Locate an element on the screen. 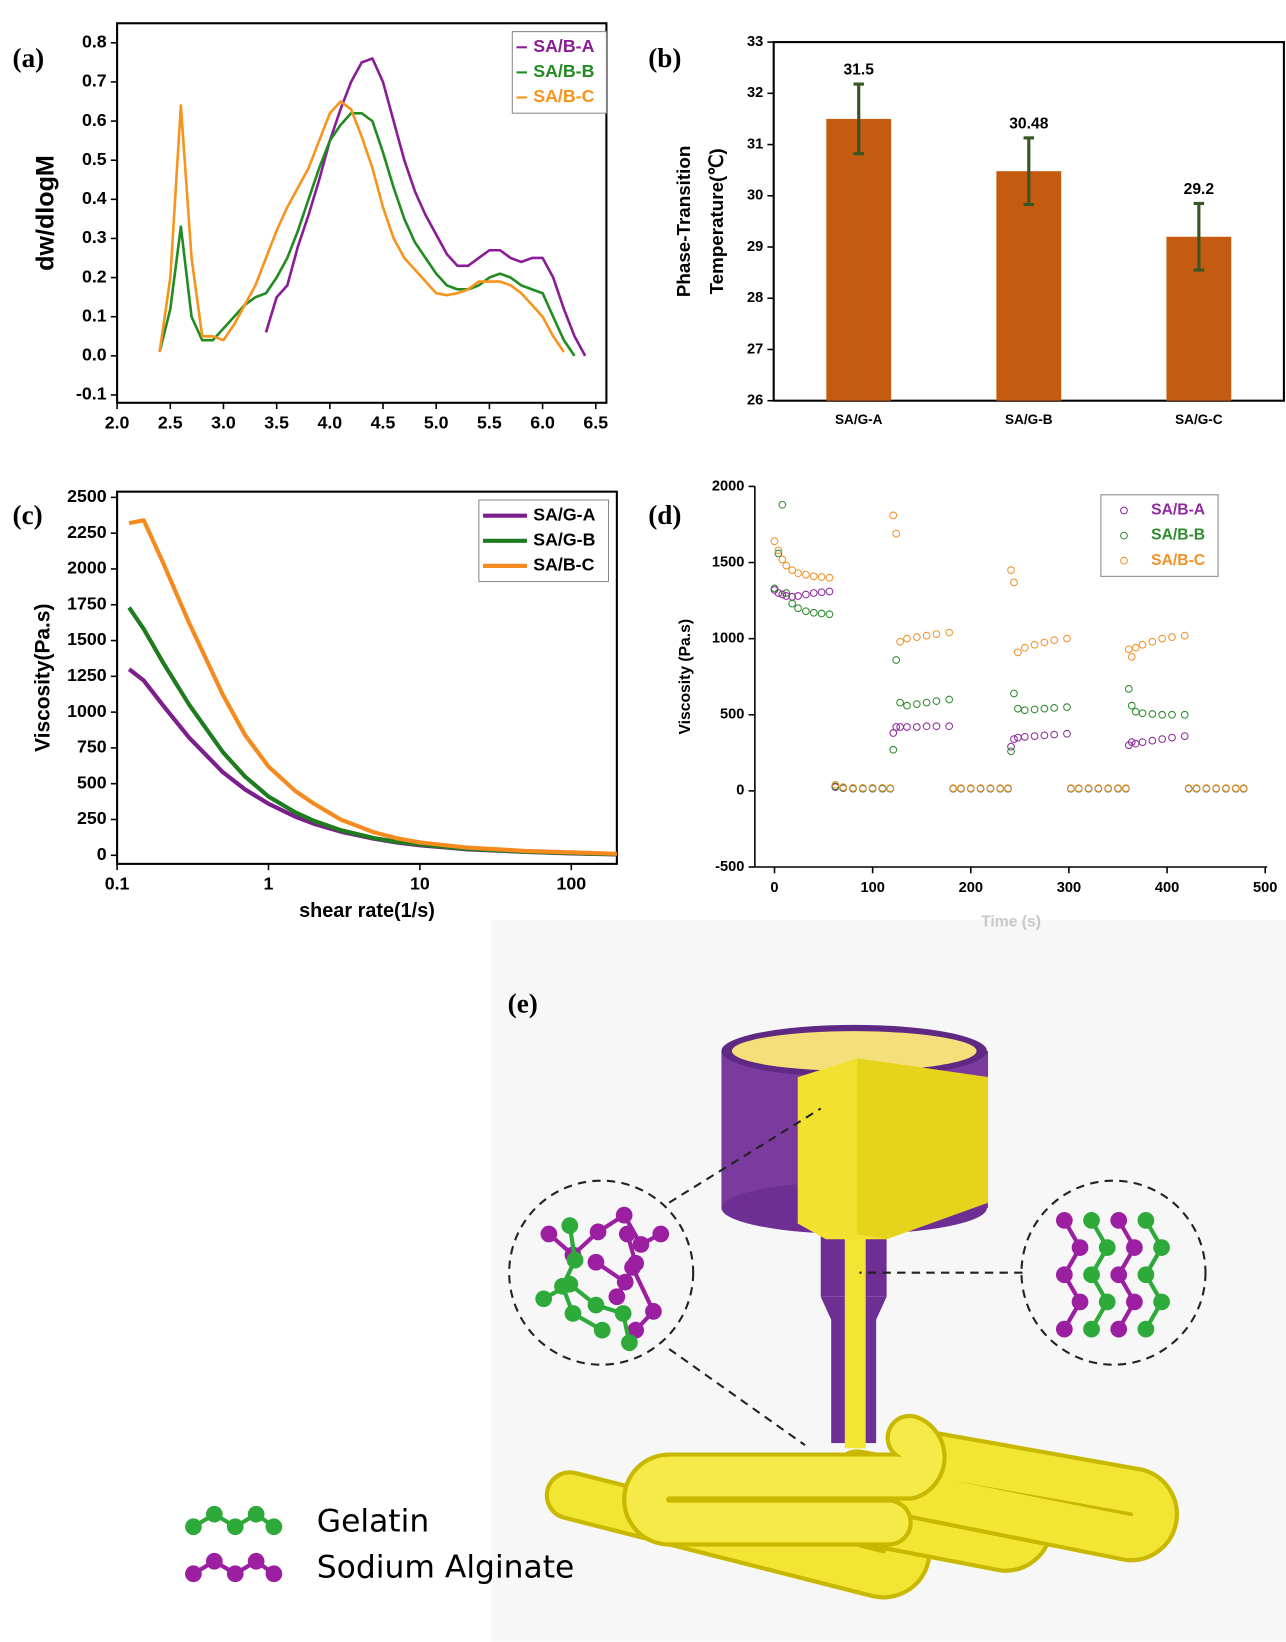  bar is located at coordinates (1029, 286).